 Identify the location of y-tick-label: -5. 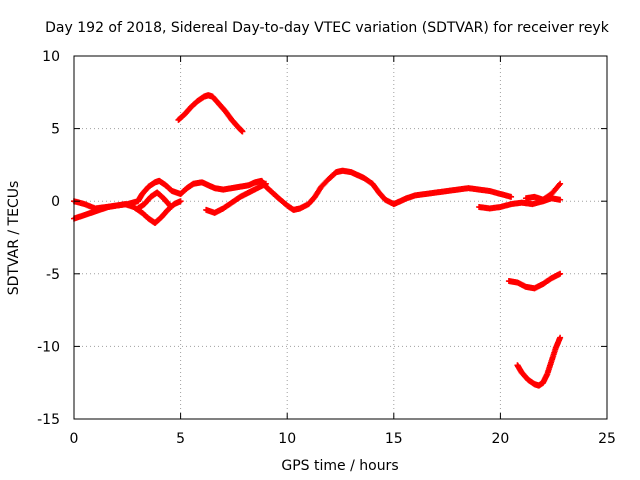
(53, 275).